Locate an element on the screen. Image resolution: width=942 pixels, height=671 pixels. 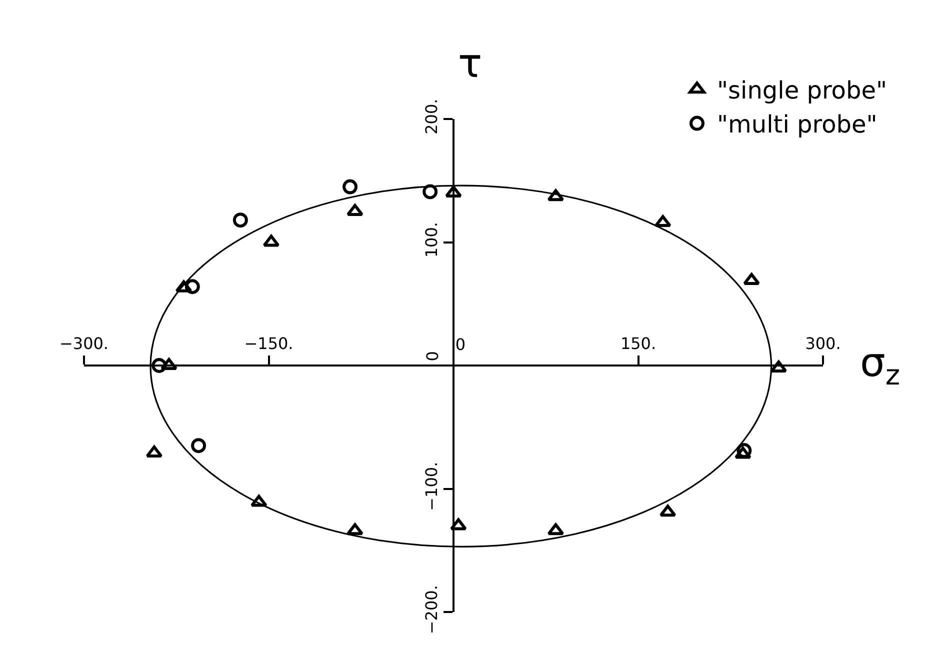
x-tick-label: 150. is located at coordinates (638, 343).